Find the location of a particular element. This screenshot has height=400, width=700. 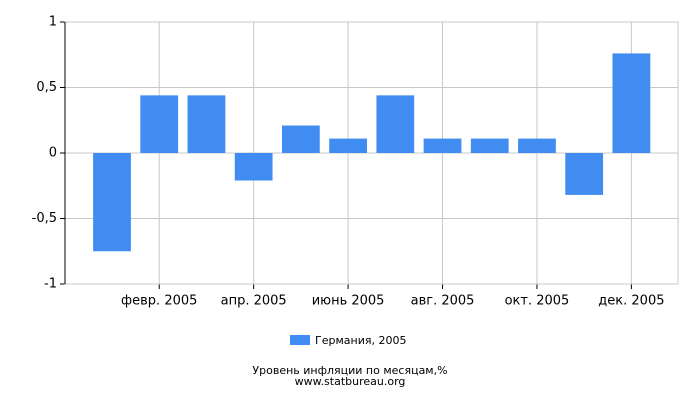

y-tick-label: 0 is located at coordinates (53, 153).